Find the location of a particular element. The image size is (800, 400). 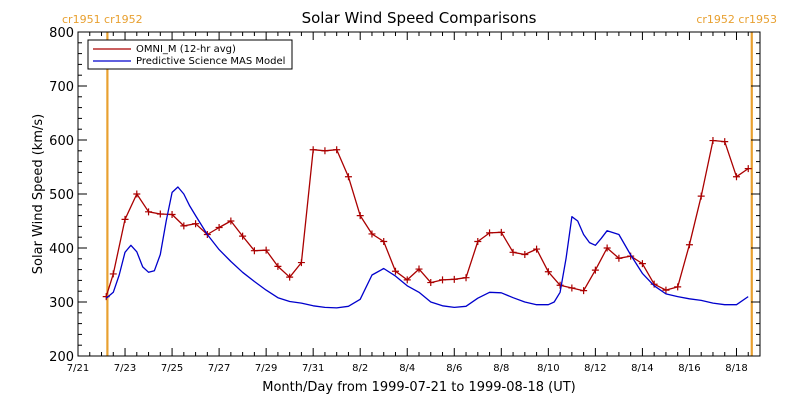

y-tick-label: 200 is located at coordinates (61, 357).